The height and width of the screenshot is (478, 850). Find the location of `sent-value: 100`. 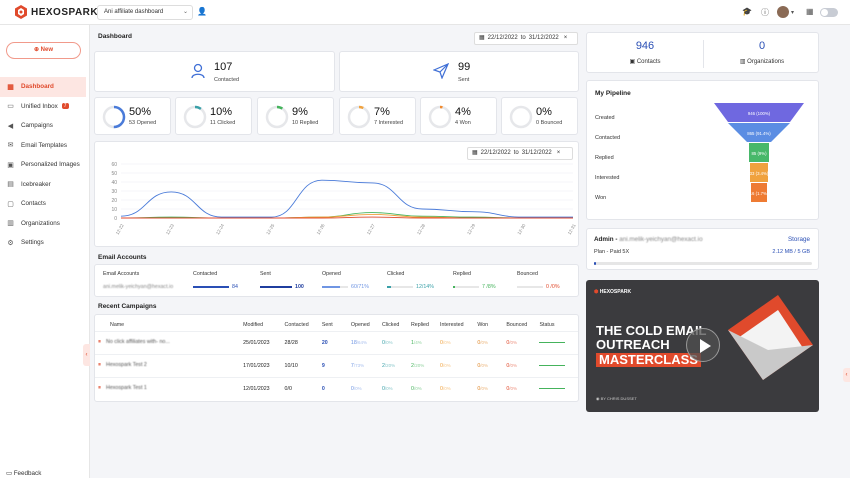

sent-value: 100 is located at coordinates (299, 287).